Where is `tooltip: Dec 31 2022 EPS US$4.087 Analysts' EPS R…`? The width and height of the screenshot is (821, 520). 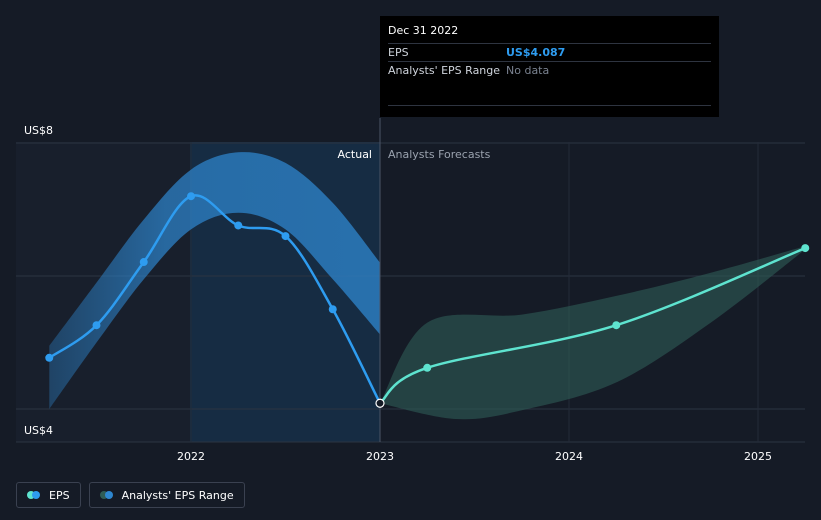
tooltip: Dec 31 2022 EPS US$4.087 Analysts' EPS R… is located at coordinates (549, 66).